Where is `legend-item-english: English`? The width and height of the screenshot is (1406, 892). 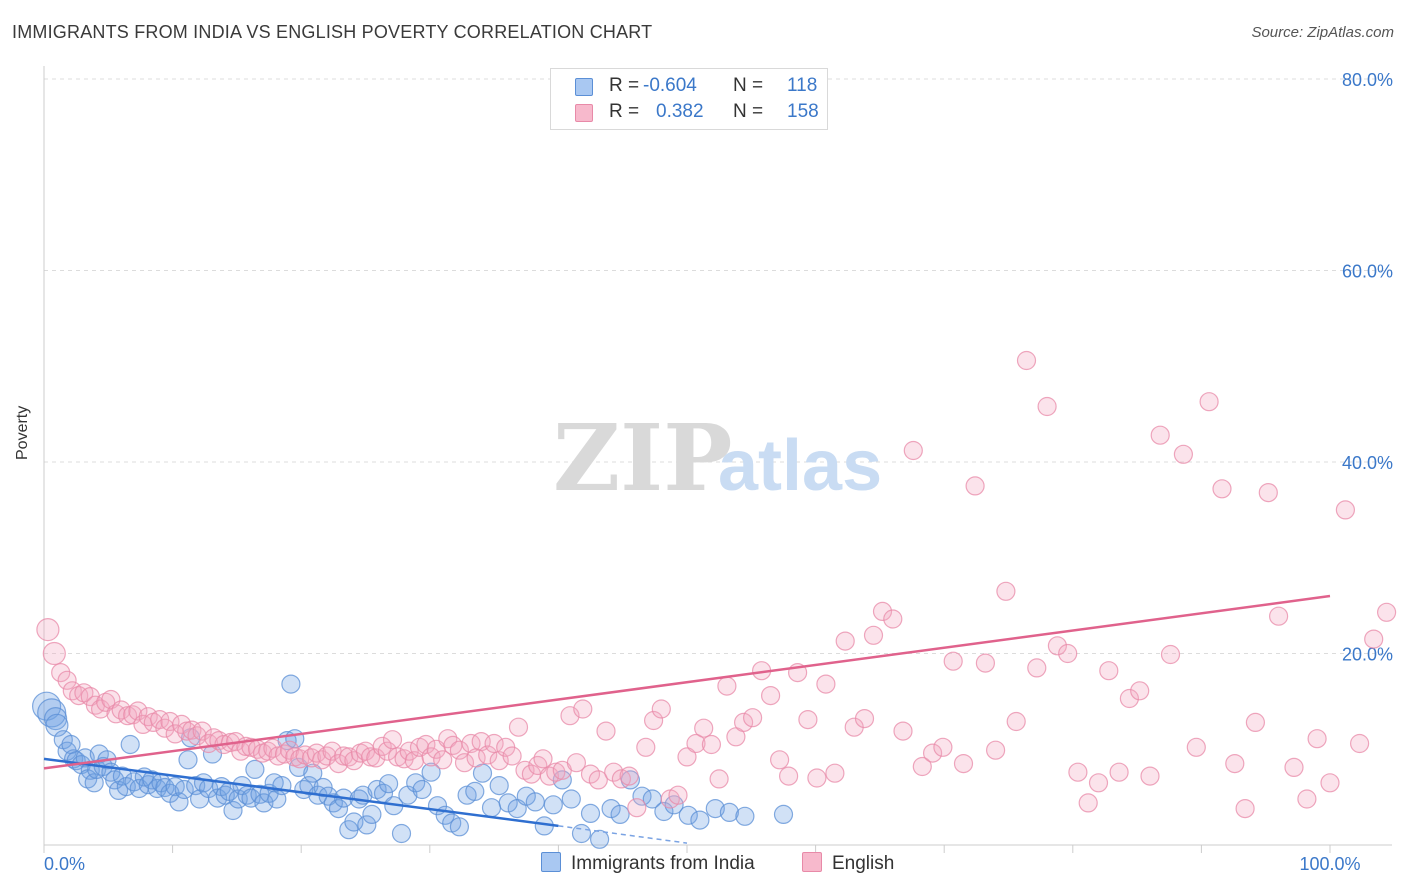
legend-item-english: English is located at coordinates (848, 863).